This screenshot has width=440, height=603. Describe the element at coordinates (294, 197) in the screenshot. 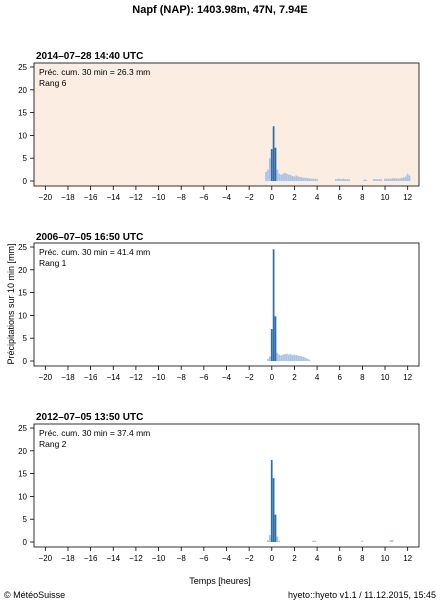

I see `x-tick-label-1-2: 2` at that location.